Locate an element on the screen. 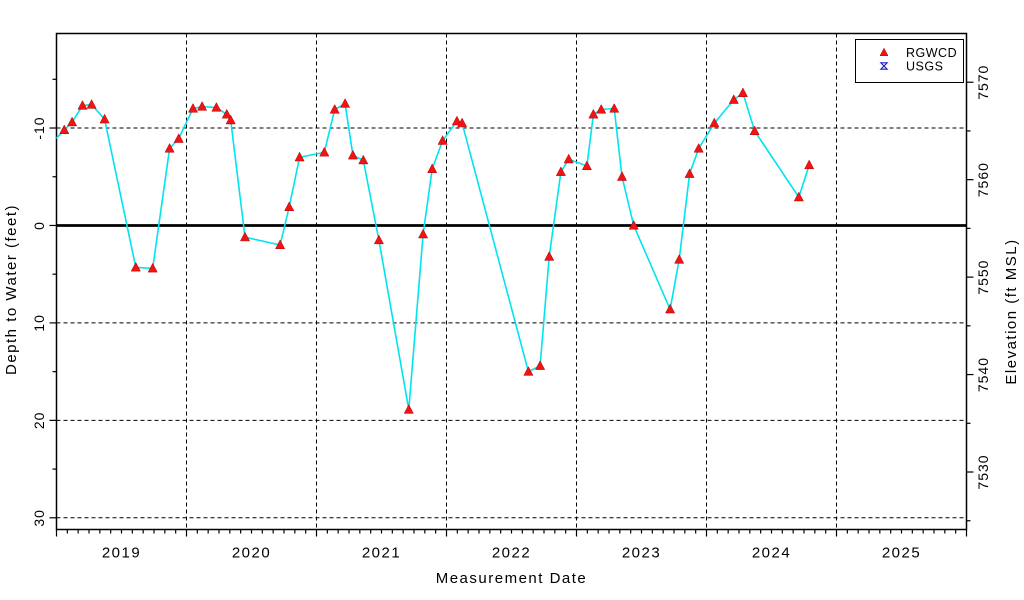 Image resolution: width=1024 pixels, height=600 pixels. y-left-tick-label: -10 is located at coordinates (39, 127).